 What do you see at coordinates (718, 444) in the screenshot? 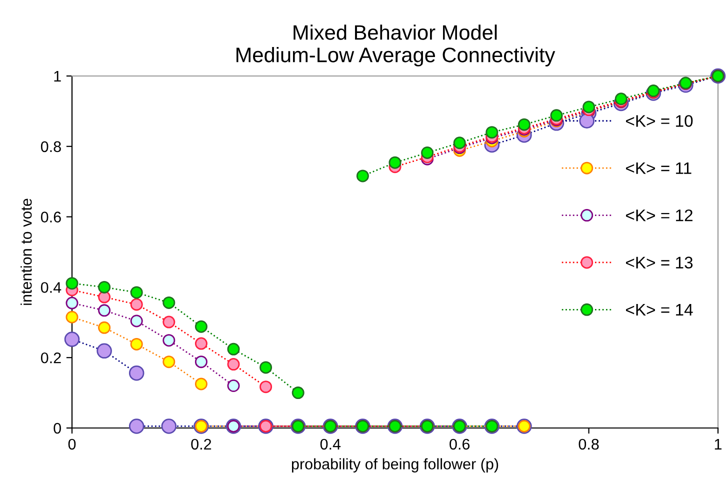
I see `x-tick-label: 1` at bounding box center [718, 444].